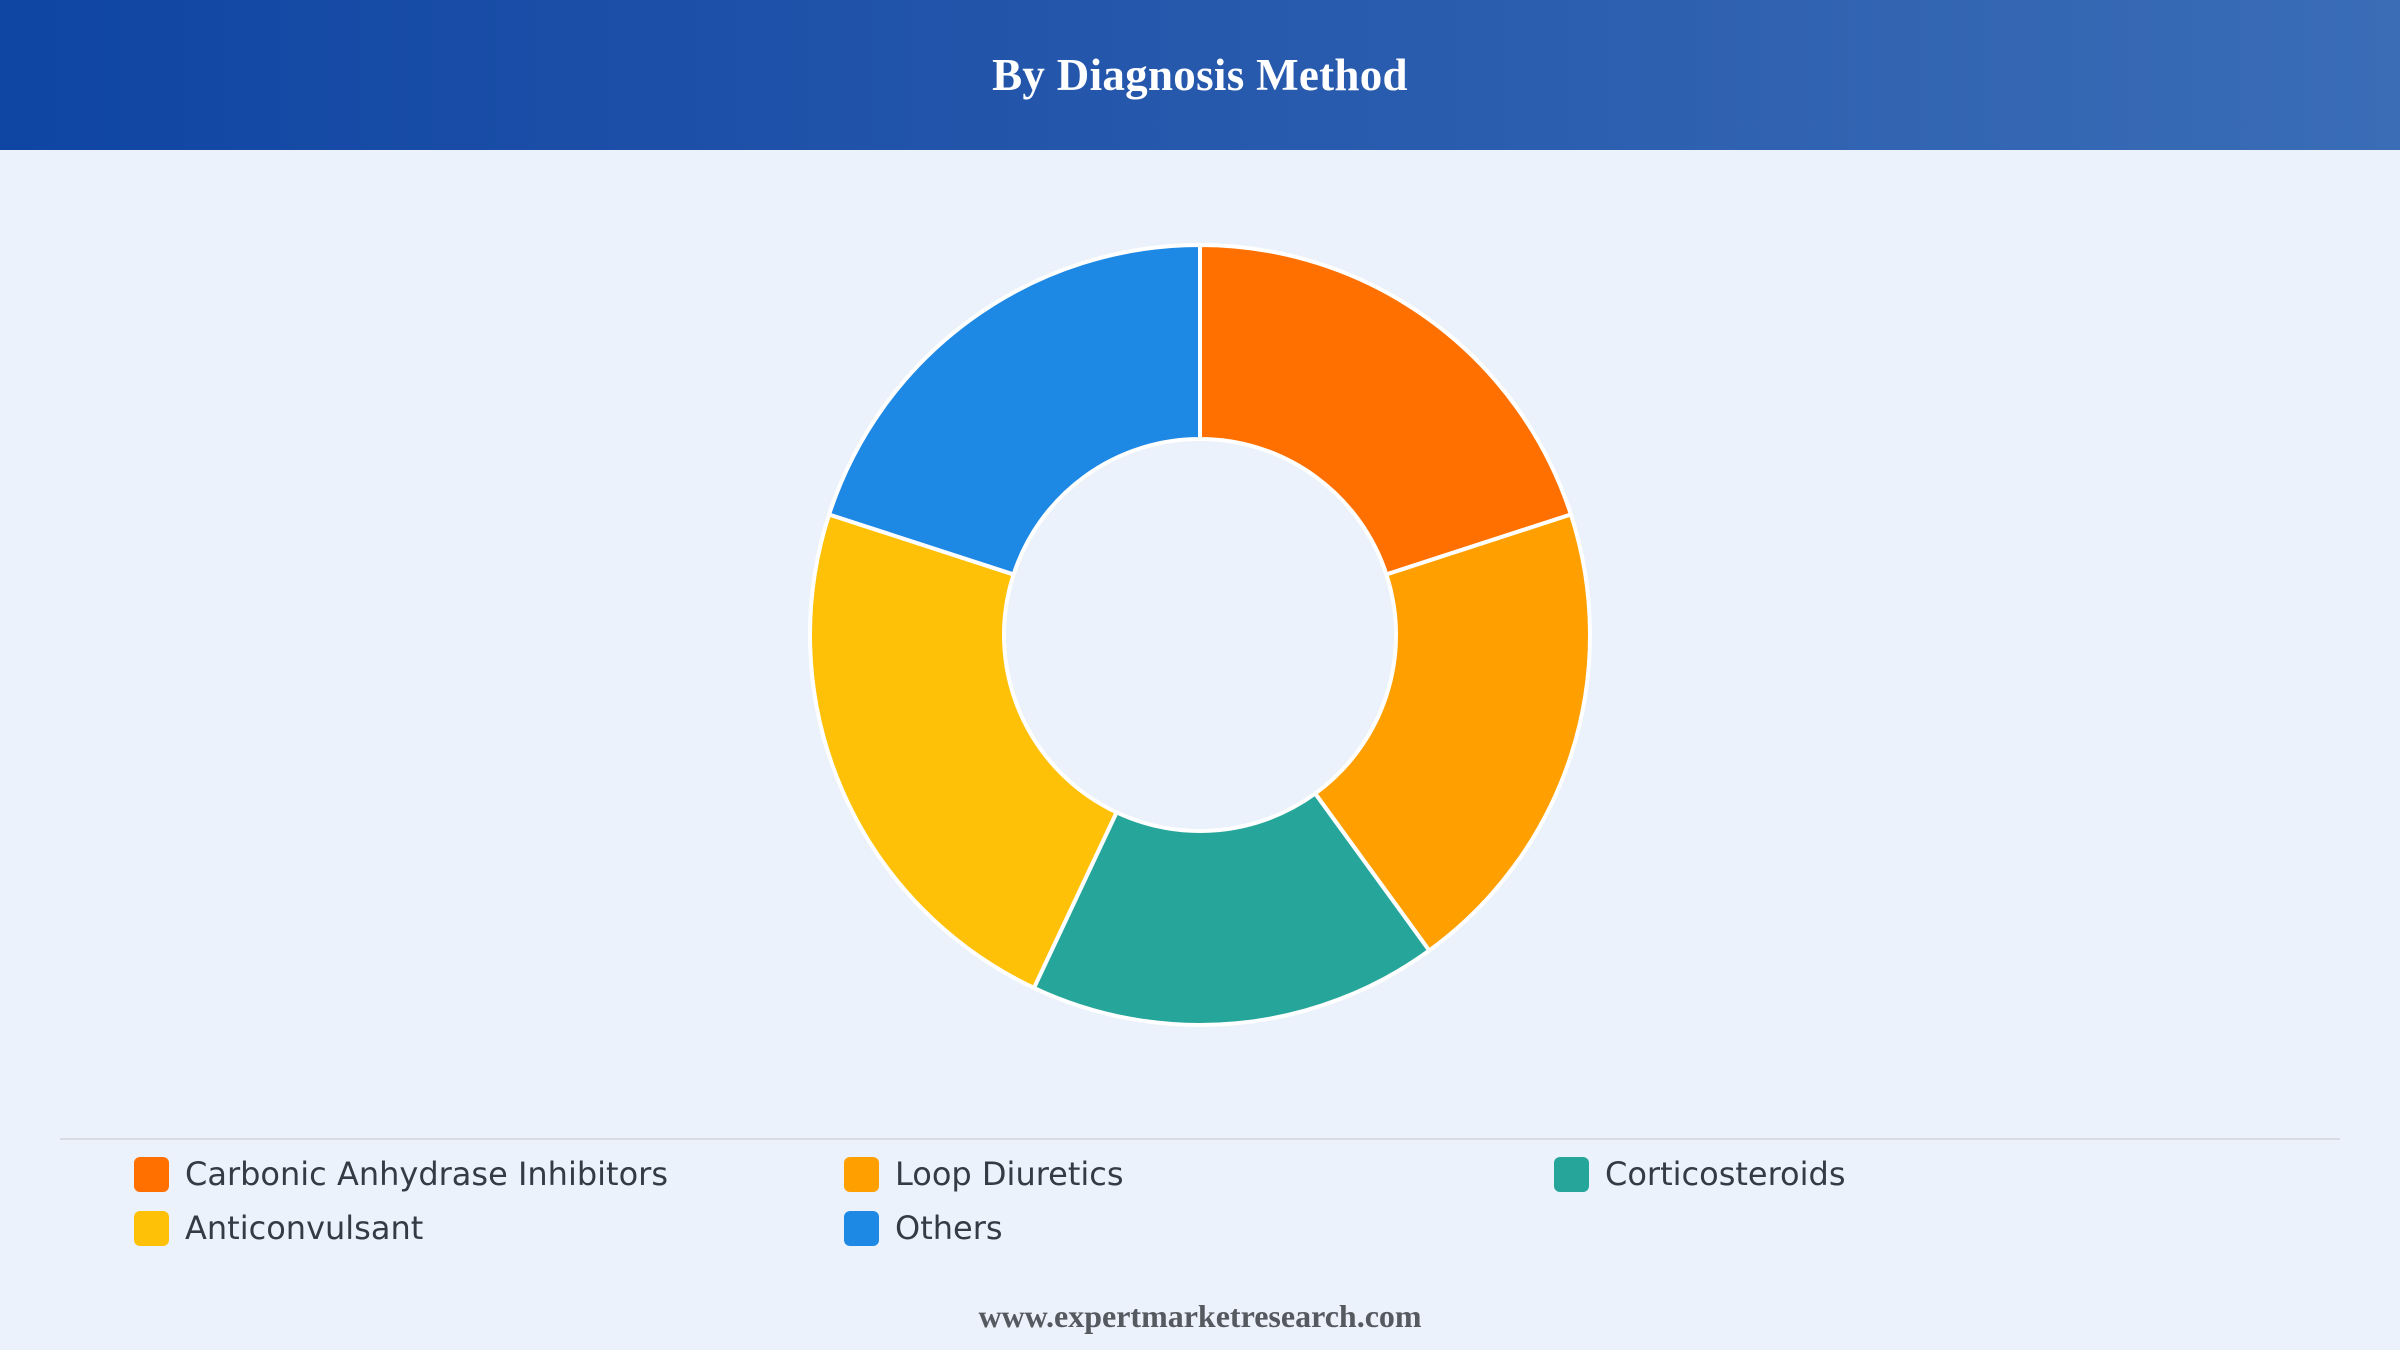 This screenshot has width=2400, height=1350. I want to click on donut-slice-corticosteroids, so click(1231, 909).